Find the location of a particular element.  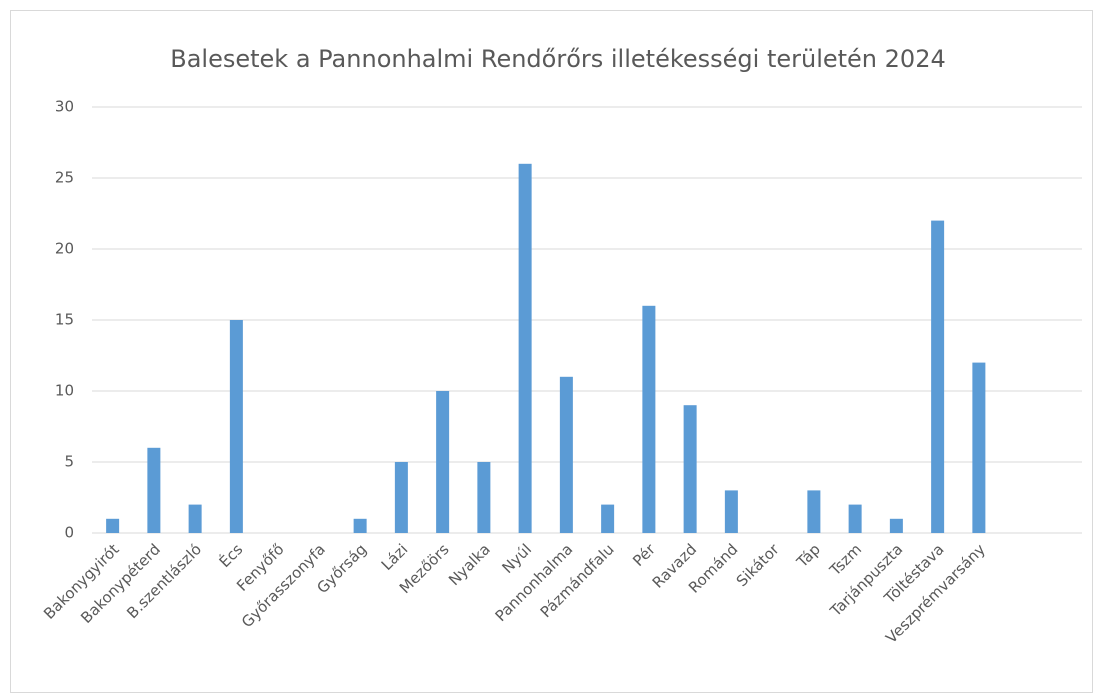

y-tick-label: 5 is located at coordinates (69, 462).